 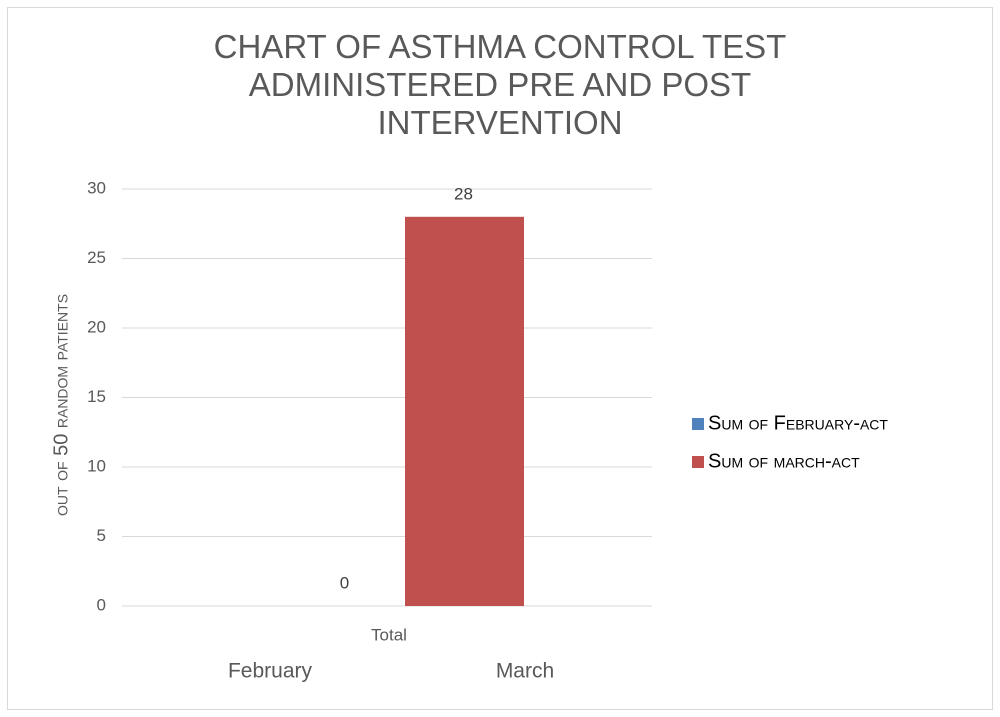 I want to click on x-sublabel: March, so click(x=525, y=671).